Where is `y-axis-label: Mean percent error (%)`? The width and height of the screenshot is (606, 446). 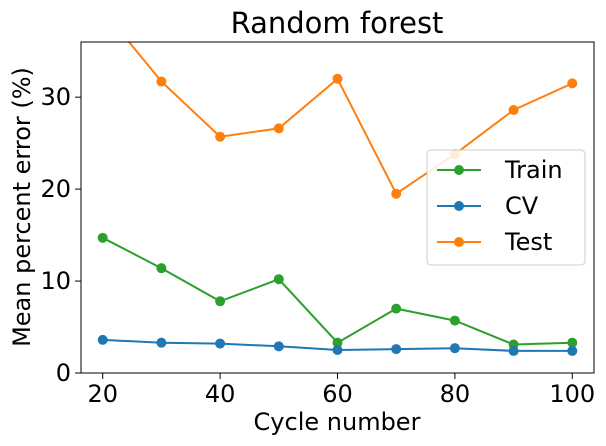
y-axis-label: Mean percent error (%) is located at coordinates (22, 207).